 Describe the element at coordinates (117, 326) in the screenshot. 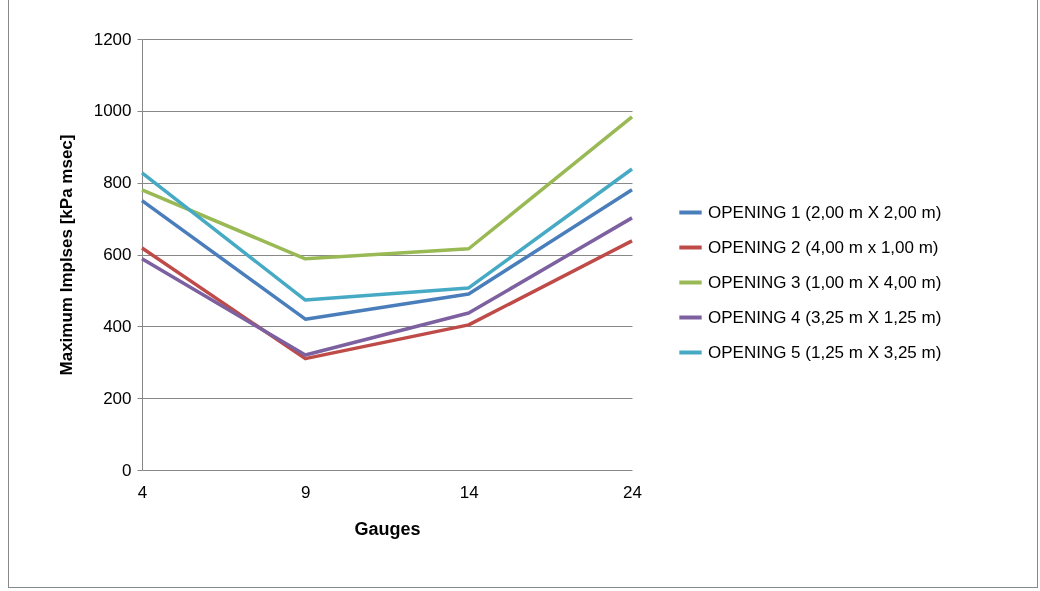

I see `y-tick-label: 400` at that location.